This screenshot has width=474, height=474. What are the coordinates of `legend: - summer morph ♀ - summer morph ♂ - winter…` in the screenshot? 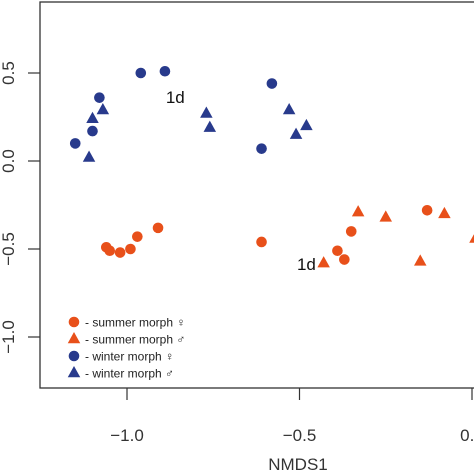 It's located at (126, 348).